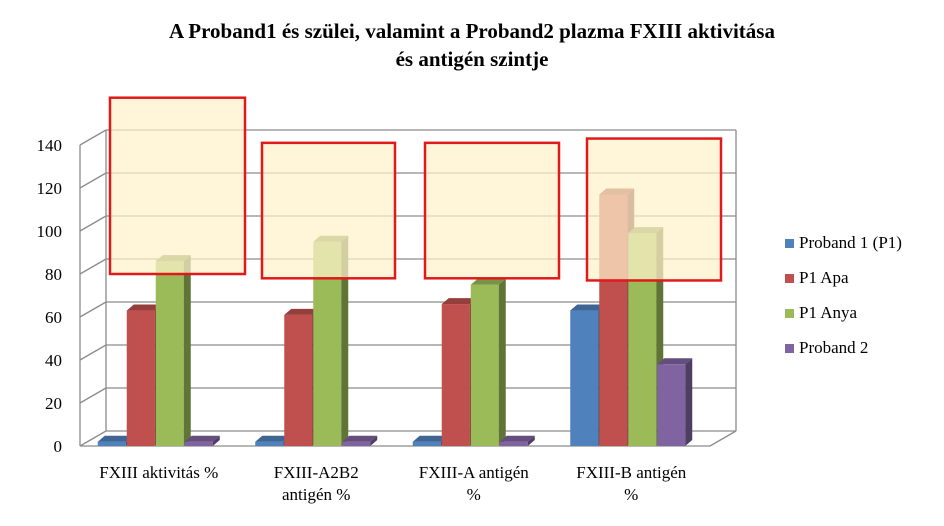  I want to click on legend-label: Proband 2, so click(833, 347).